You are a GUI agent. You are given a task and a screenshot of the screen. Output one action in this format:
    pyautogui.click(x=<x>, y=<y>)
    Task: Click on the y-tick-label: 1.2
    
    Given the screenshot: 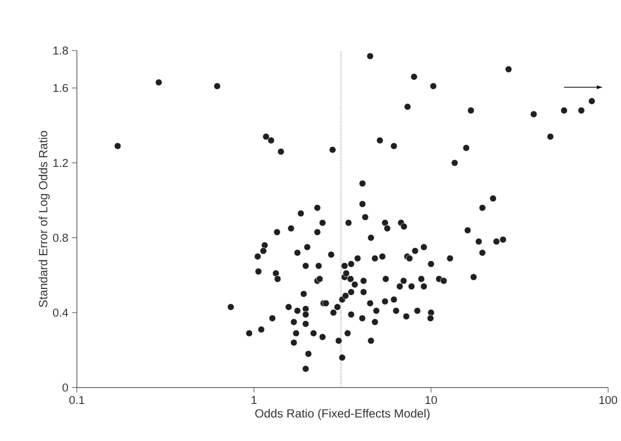 What is the action you would take?
    pyautogui.click(x=60, y=162)
    